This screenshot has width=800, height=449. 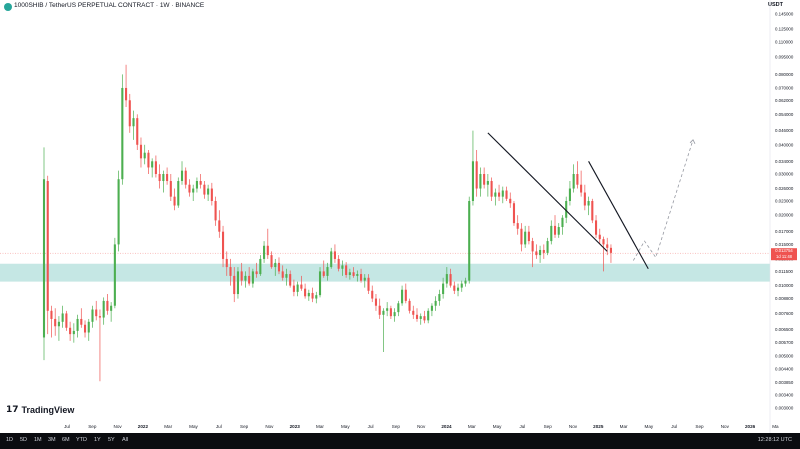 What do you see at coordinates (111, 440) in the screenshot?
I see `timeframe-button-5y: 5Y` at bounding box center [111, 440].